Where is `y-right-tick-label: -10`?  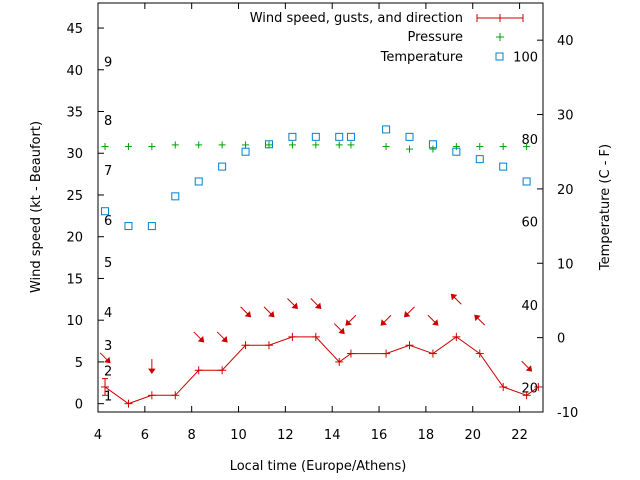
y-right-tick-label: -10 is located at coordinates (567, 413).